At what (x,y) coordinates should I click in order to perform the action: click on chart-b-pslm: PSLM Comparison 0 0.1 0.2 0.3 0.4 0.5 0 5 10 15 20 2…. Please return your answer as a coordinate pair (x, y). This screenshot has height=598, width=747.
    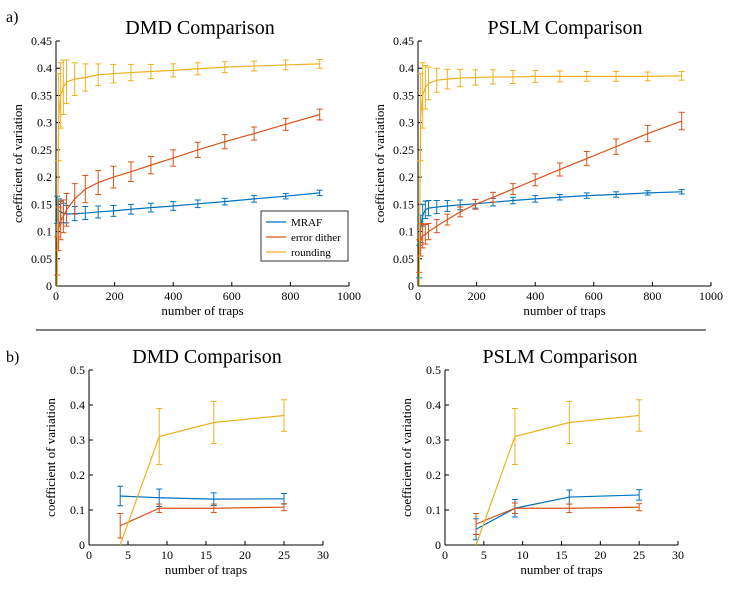
    Looking at the image, I should click on (541, 461).